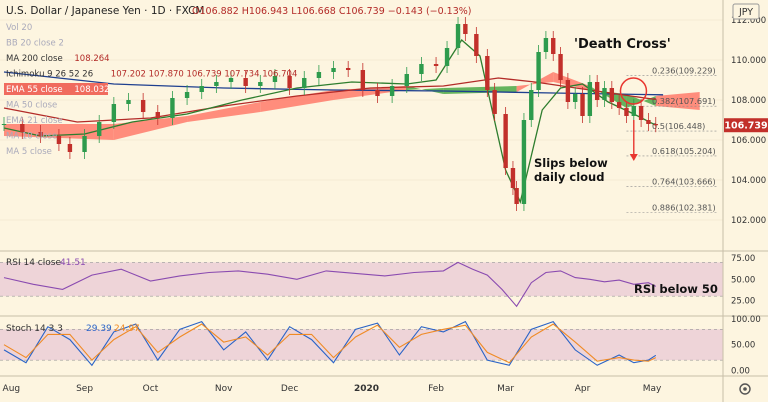 The width and height of the screenshot is (768, 402). What do you see at coordinates (748, 101) in the screenshot?
I see `price-tick-label: 108.000` at bounding box center [748, 101].